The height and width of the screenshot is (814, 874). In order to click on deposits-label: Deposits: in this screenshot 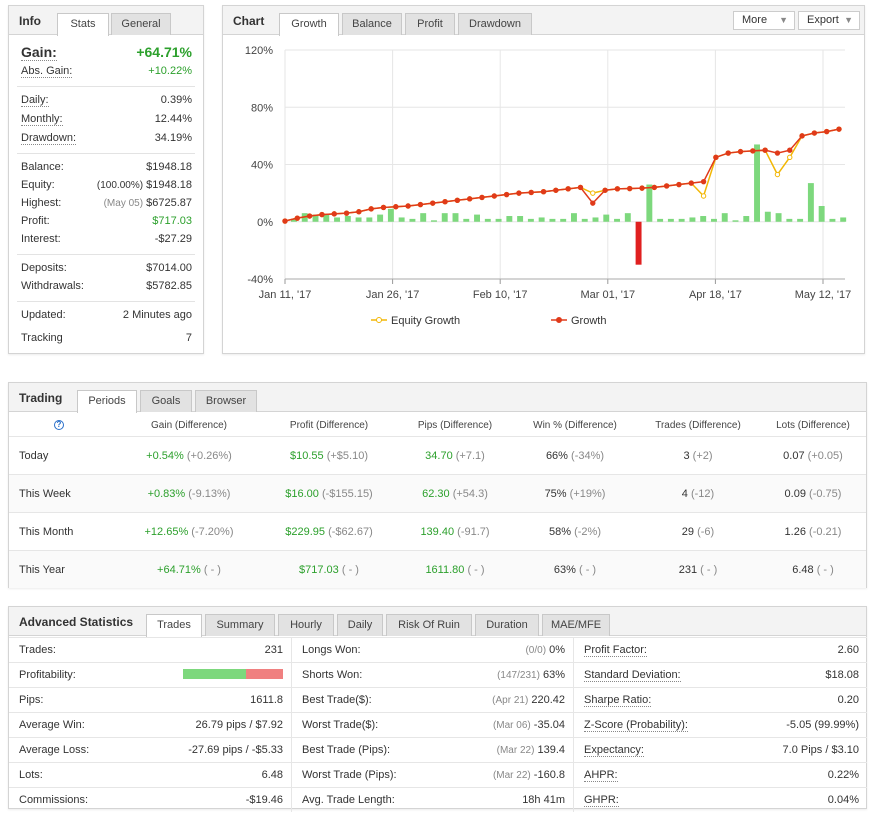, I will do `click(44, 268)`.